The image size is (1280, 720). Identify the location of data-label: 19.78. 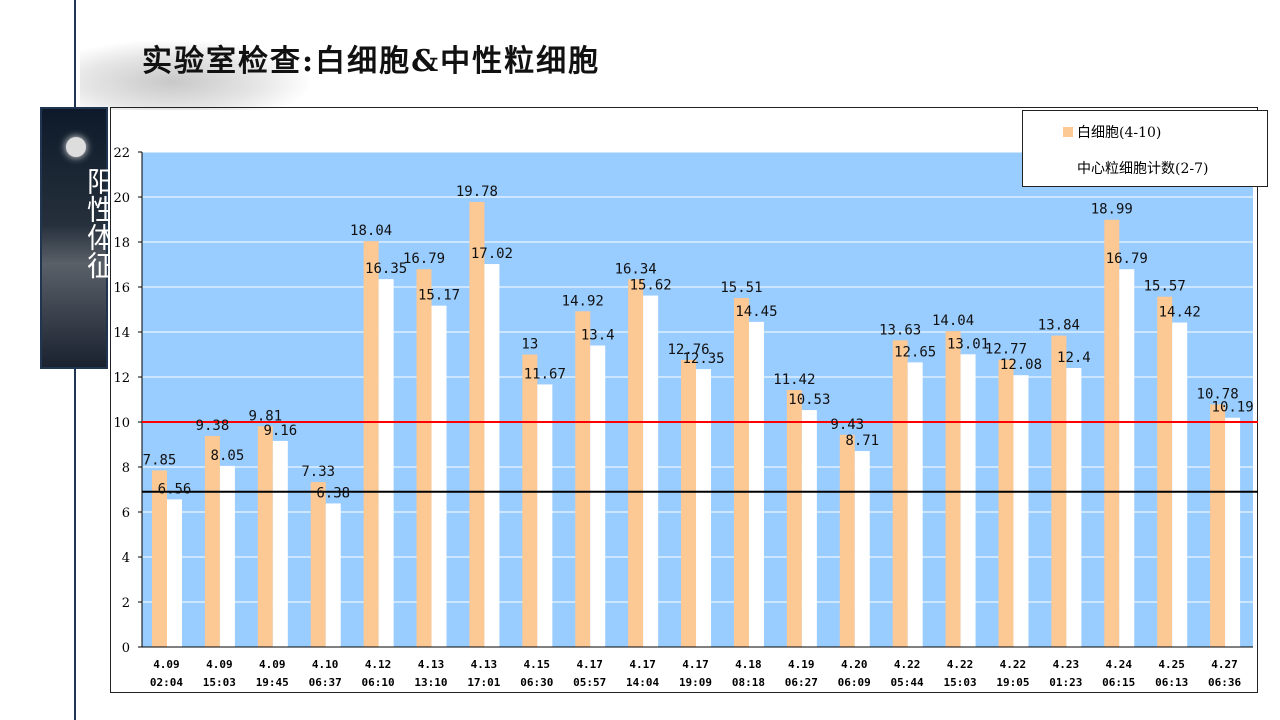
(477, 192).